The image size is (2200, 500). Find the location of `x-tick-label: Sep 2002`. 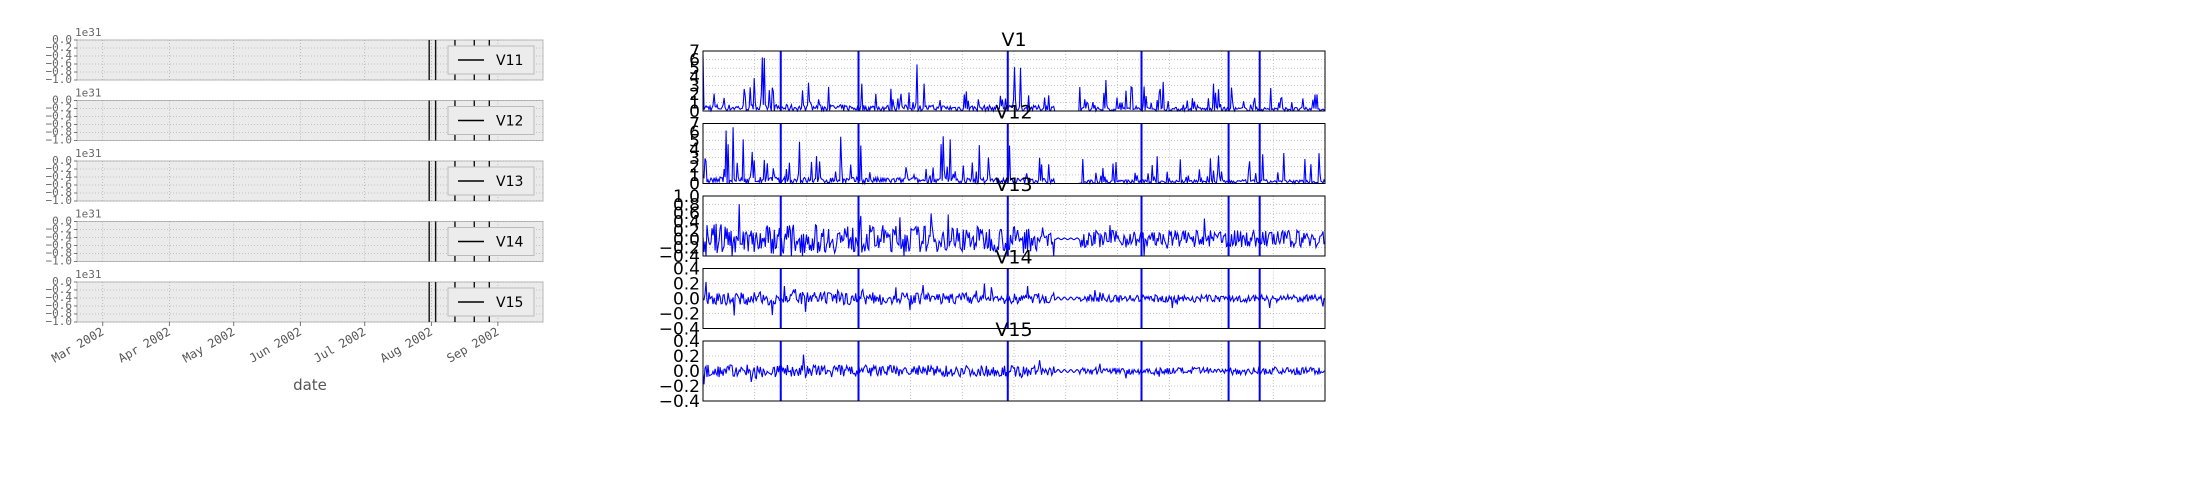

x-tick-label: Sep 2002 is located at coordinates (472, 344).